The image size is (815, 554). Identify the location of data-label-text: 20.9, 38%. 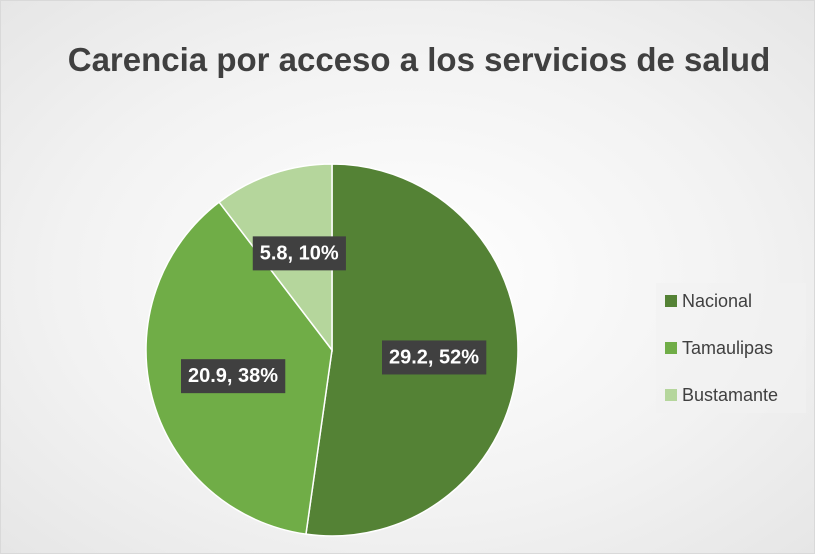
(233, 376).